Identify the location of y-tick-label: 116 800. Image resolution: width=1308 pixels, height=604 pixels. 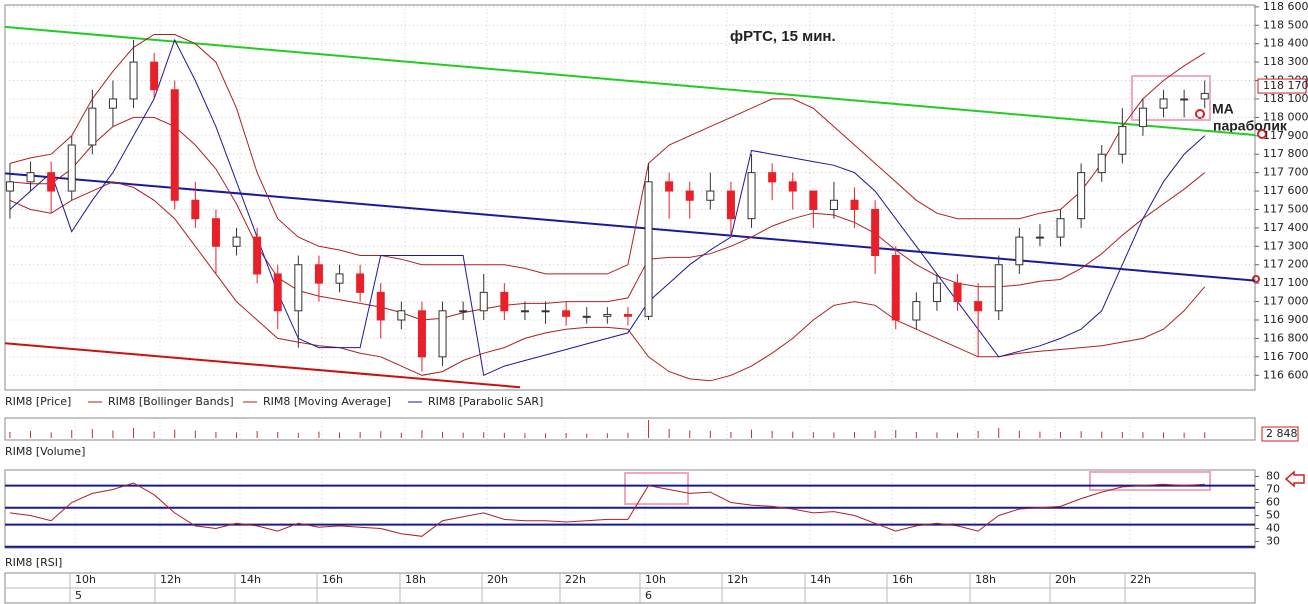
(1285, 337).